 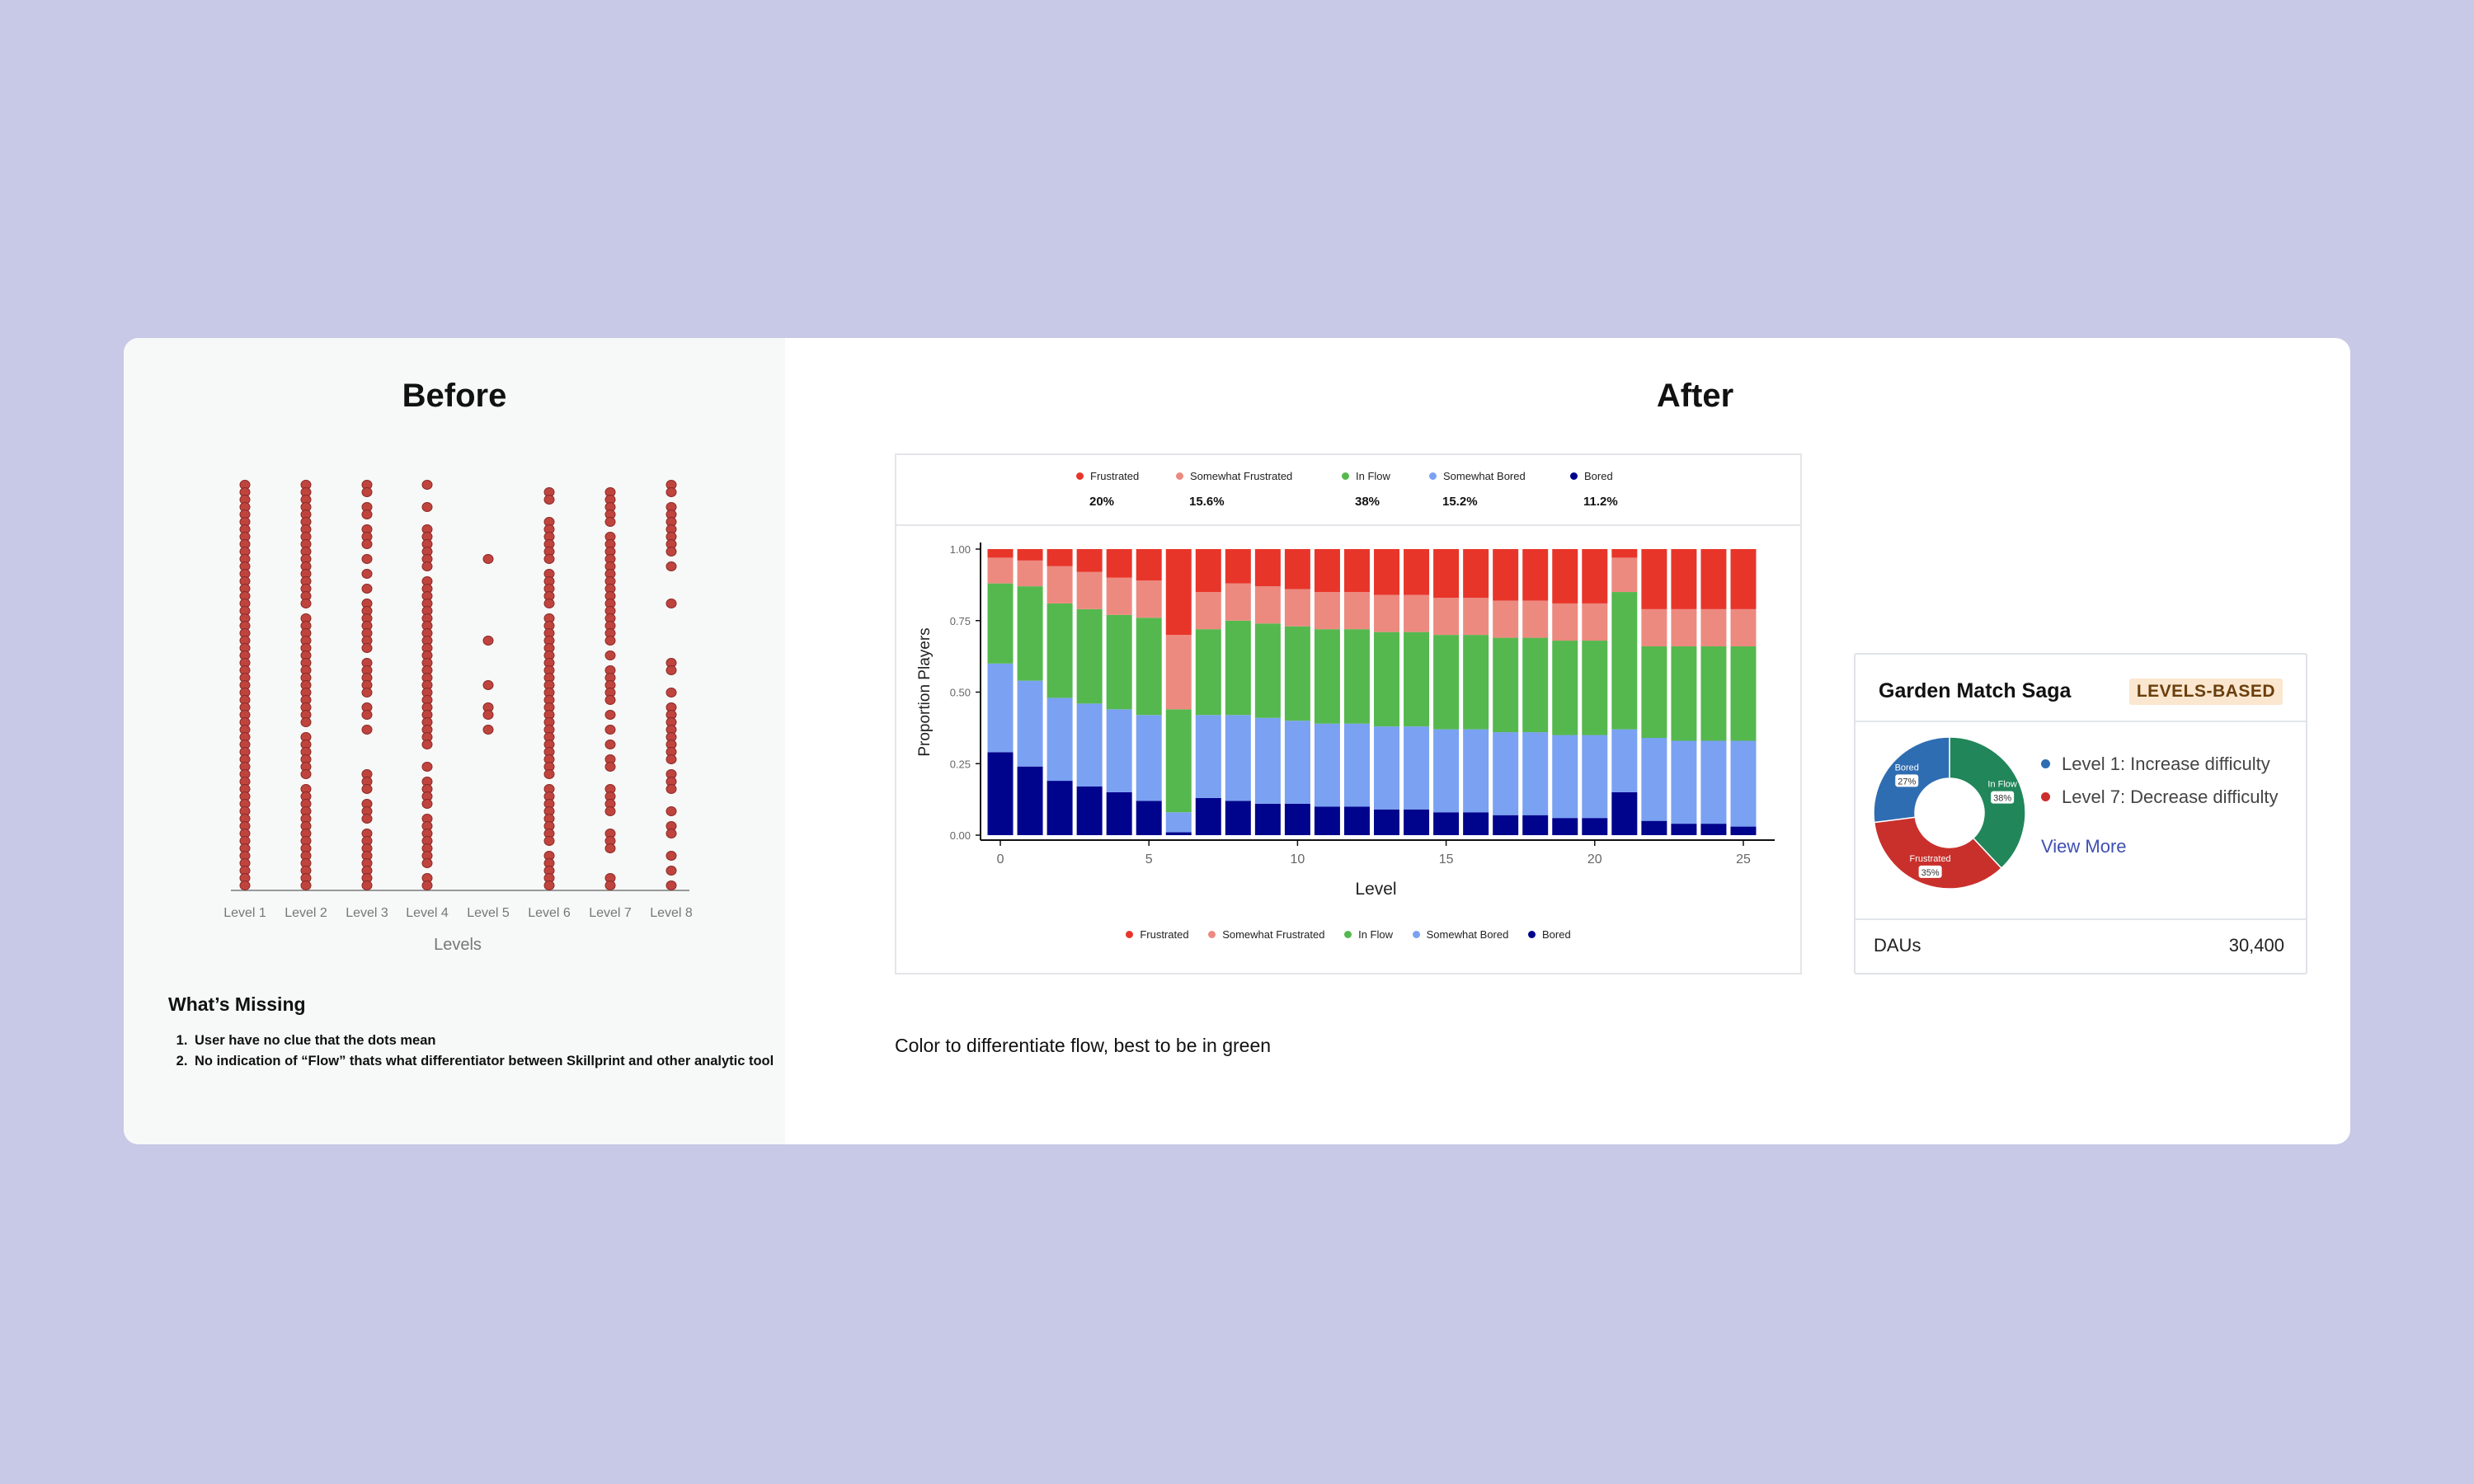 I want to click on slice-label: Bored, so click(x=1907, y=768).